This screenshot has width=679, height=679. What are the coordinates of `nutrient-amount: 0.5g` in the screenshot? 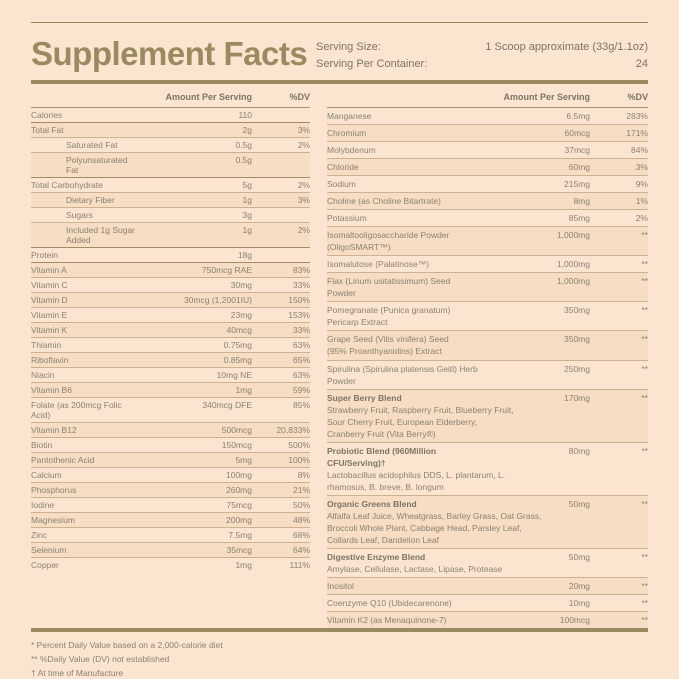 It's located at (243, 160).